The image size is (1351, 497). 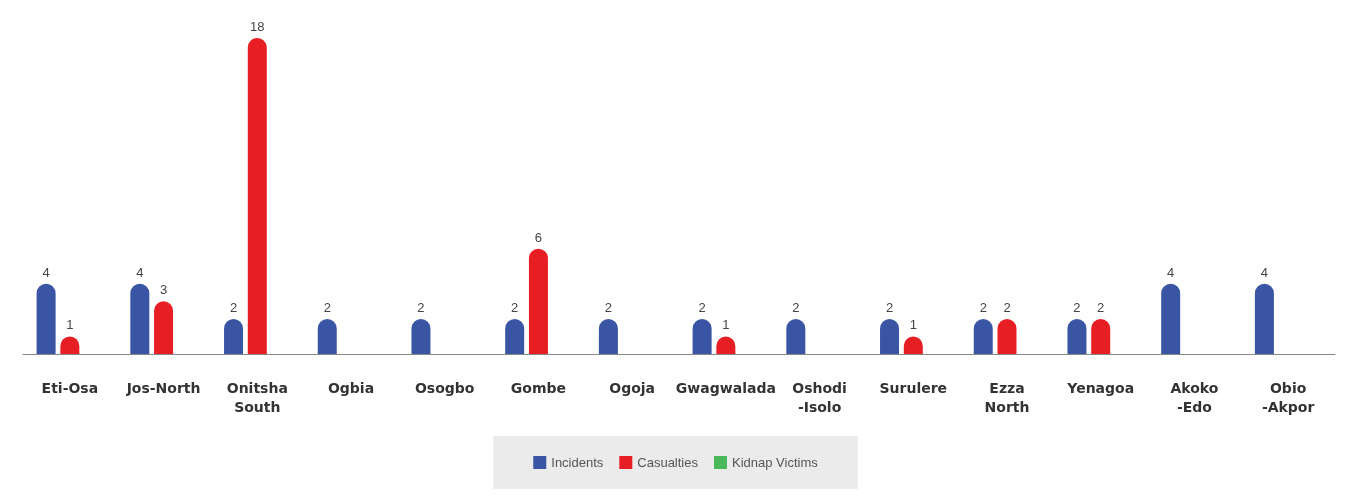 What do you see at coordinates (725, 387) in the screenshot?
I see `x-tick-label: Gwagwalada` at bounding box center [725, 387].